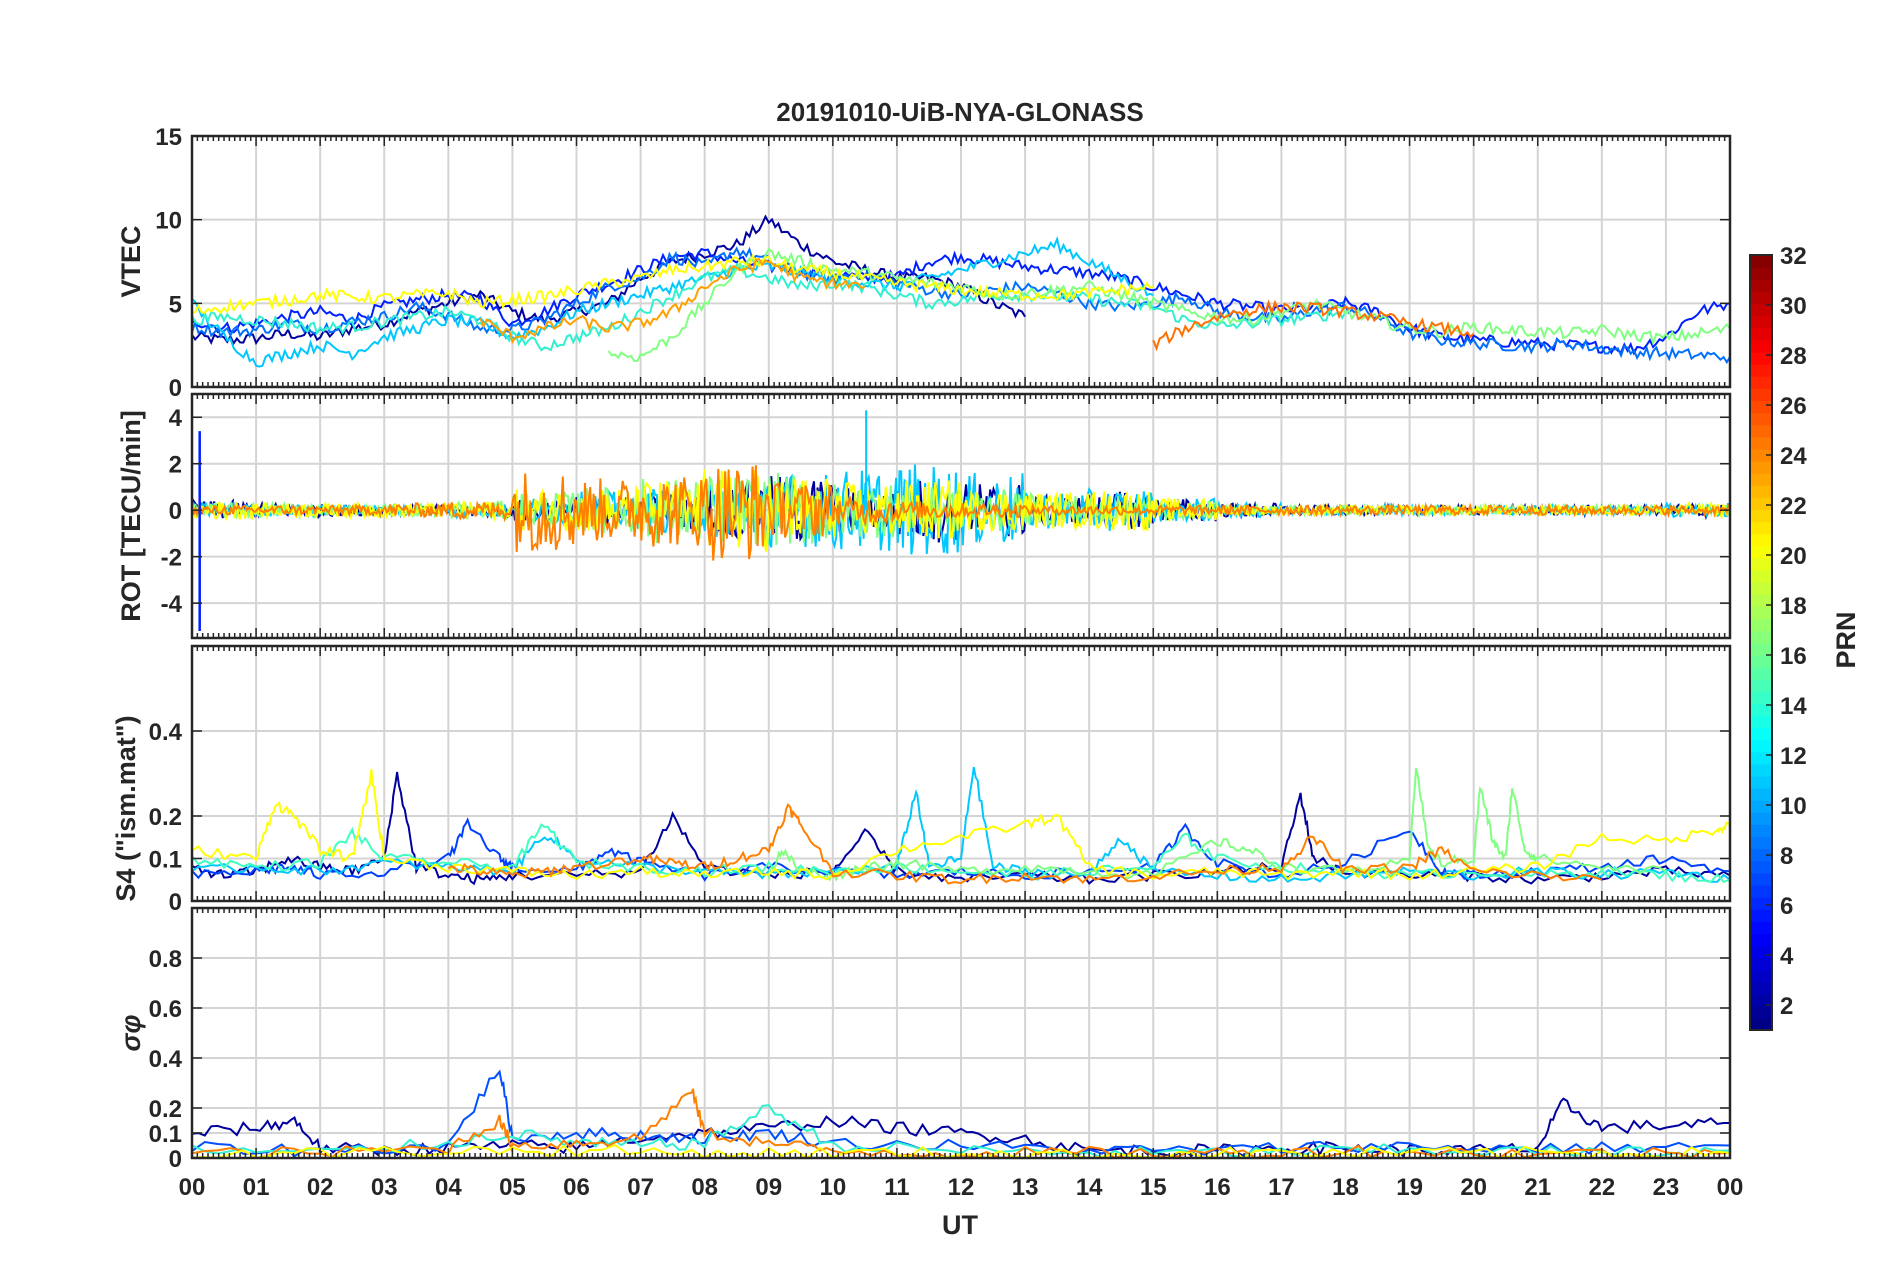  I want to click on y-tick-label: 0.8, so click(165, 959).